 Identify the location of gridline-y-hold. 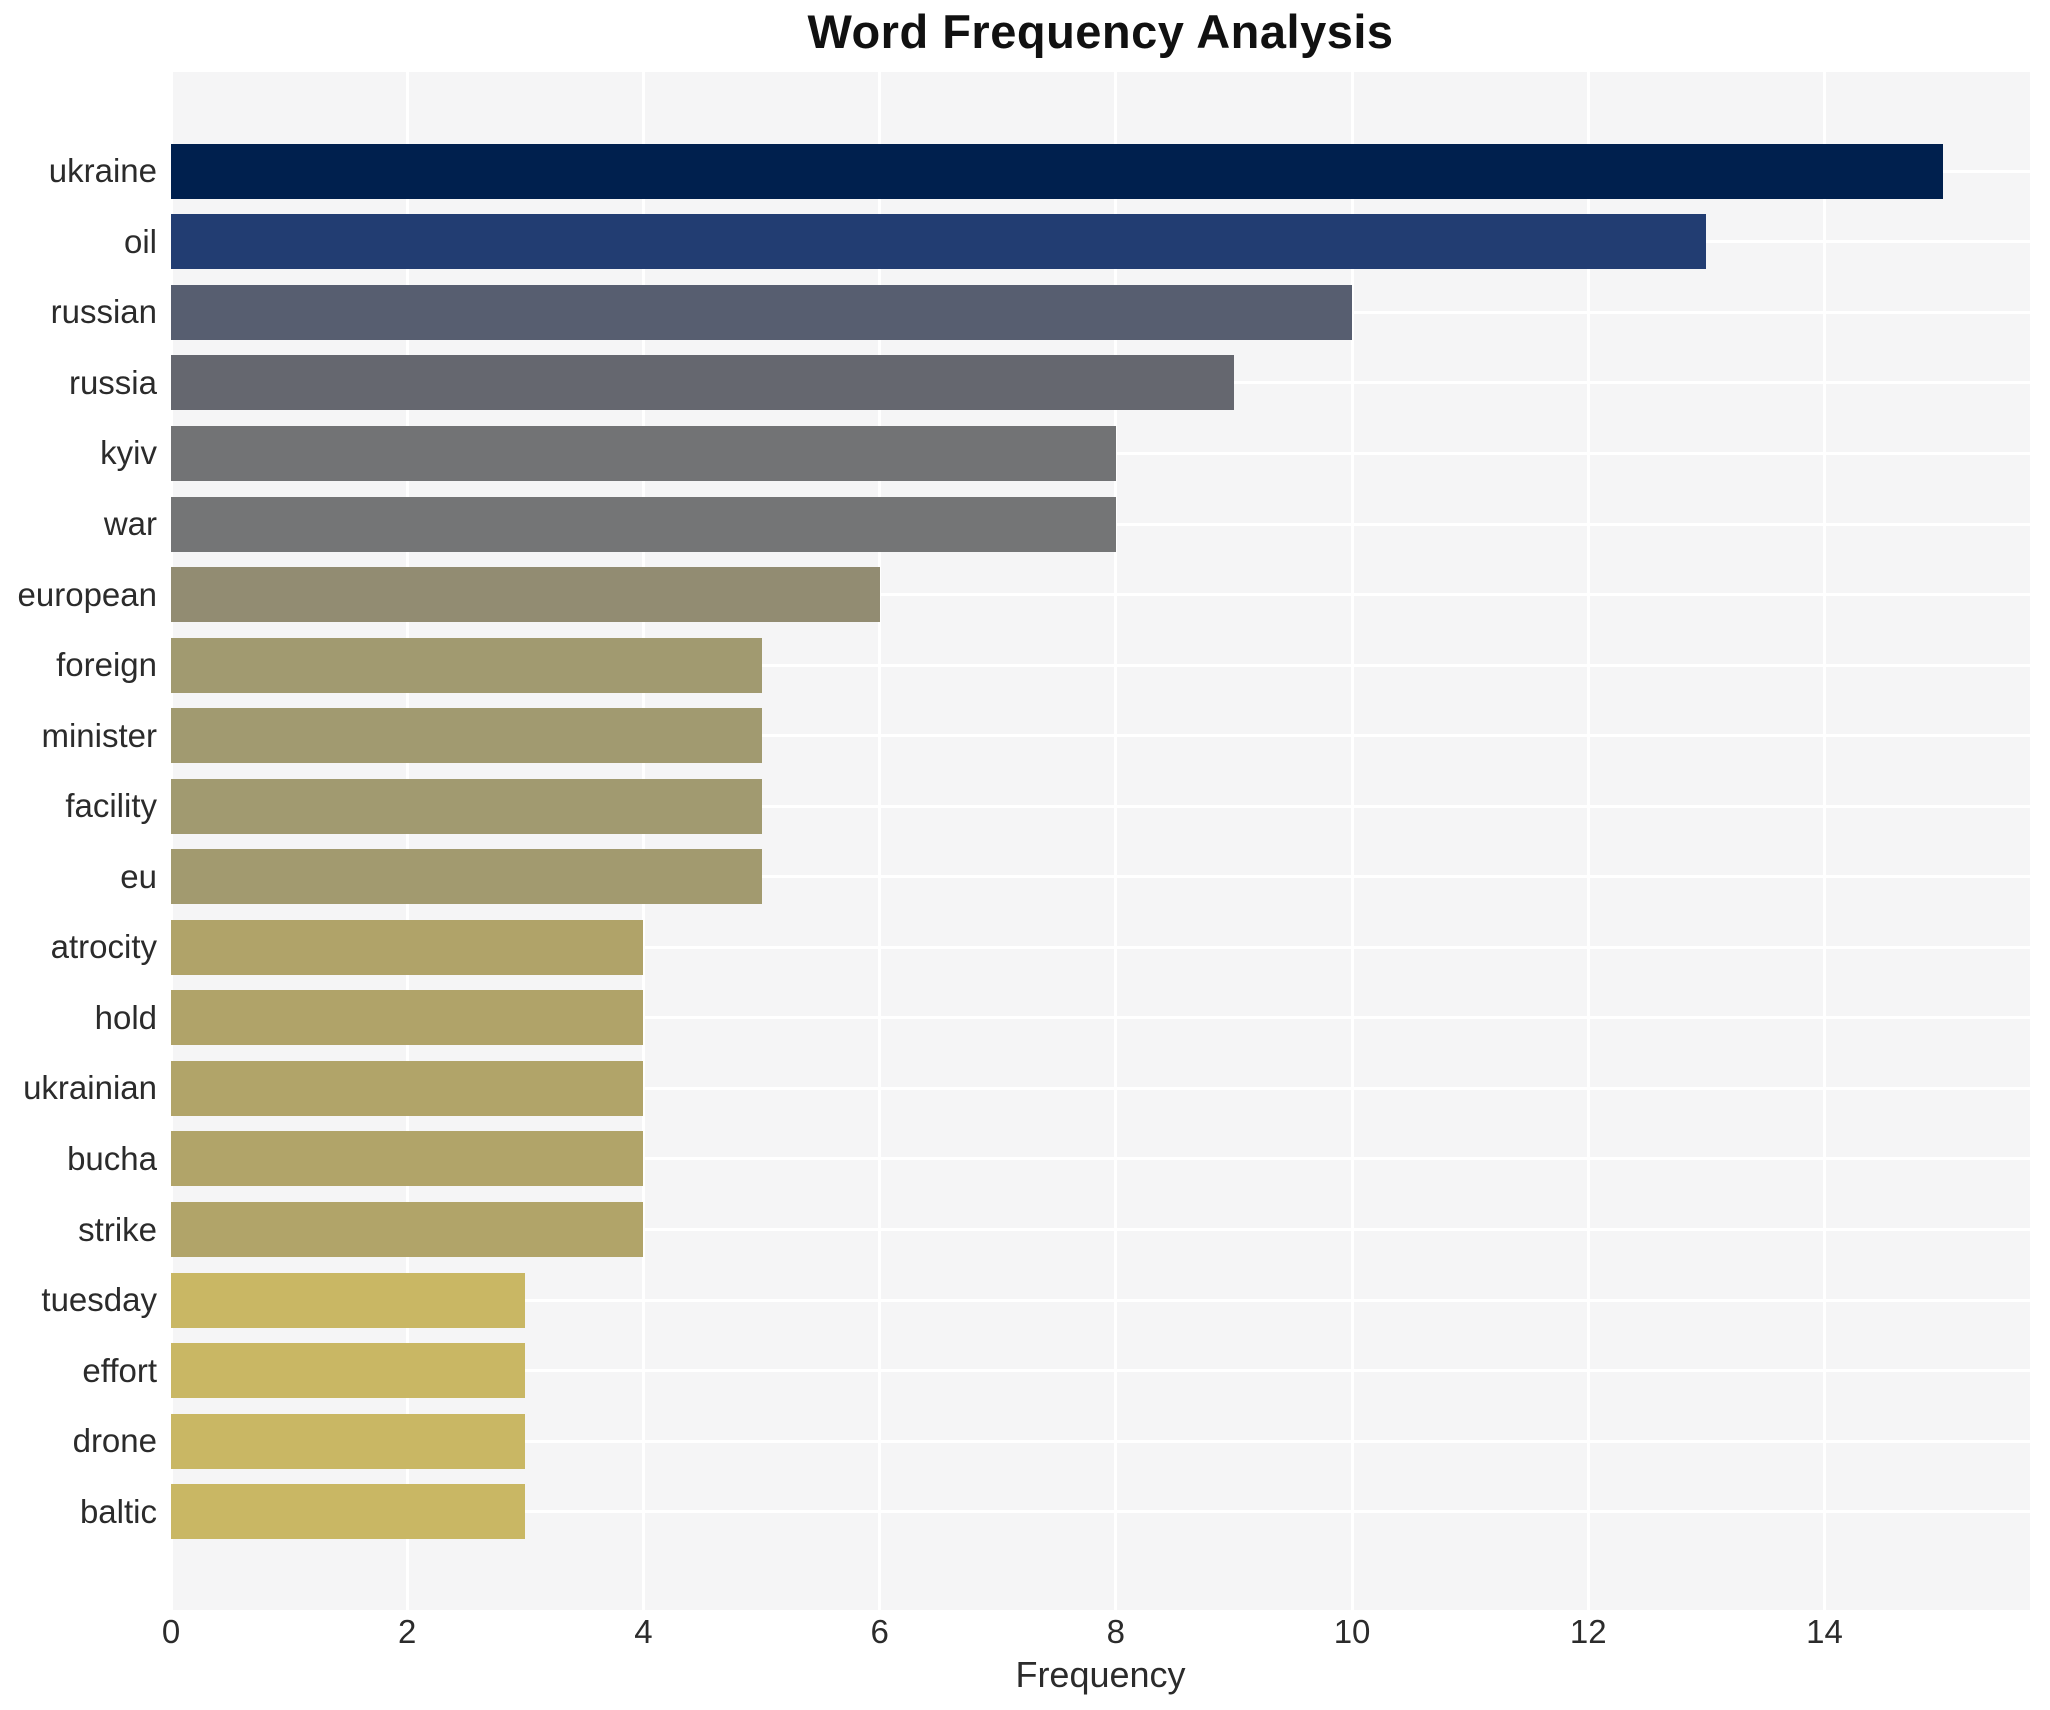
(1100, 1018).